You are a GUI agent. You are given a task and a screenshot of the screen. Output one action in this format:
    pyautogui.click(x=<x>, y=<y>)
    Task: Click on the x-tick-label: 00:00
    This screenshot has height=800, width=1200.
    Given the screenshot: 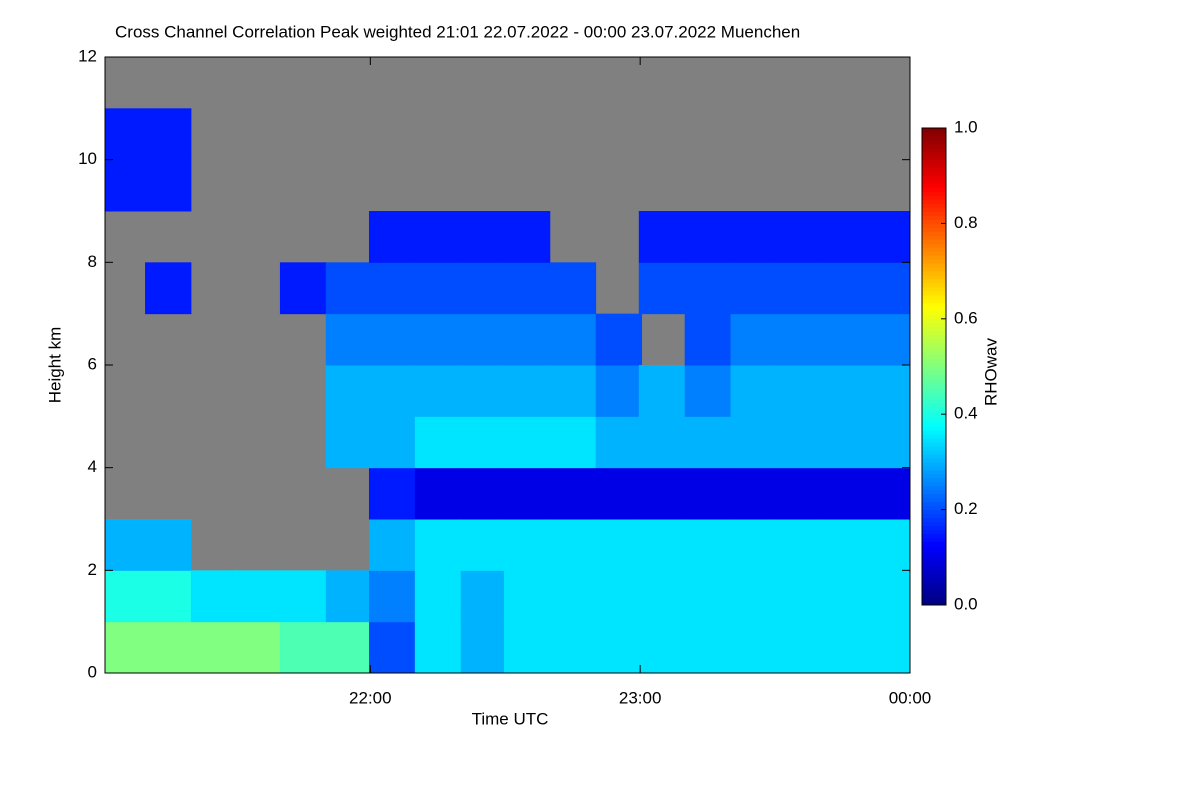 What is the action you would take?
    pyautogui.click(x=910, y=697)
    